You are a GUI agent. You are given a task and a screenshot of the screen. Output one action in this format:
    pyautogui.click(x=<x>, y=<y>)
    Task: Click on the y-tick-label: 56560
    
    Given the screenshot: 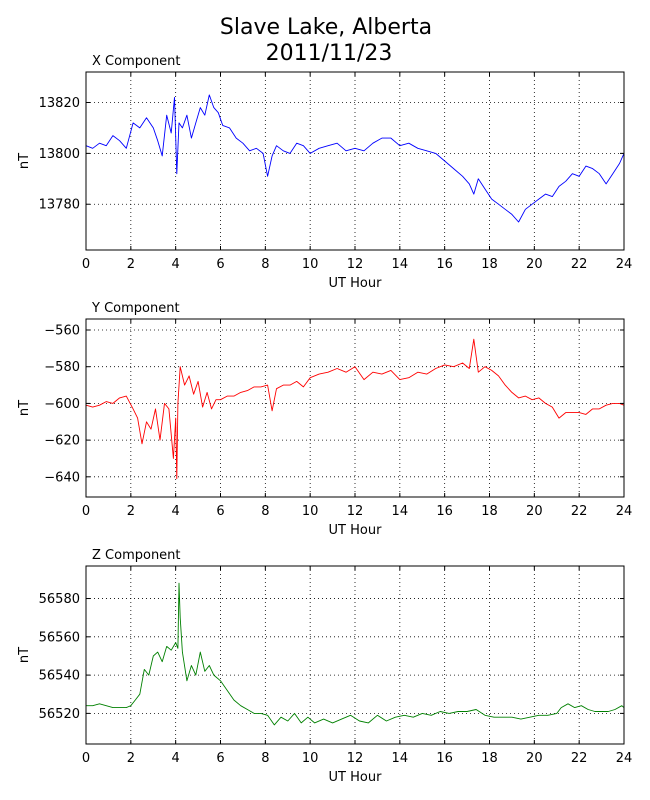 What is the action you would take?
    pyautogui.click(x=59, y=637)
    